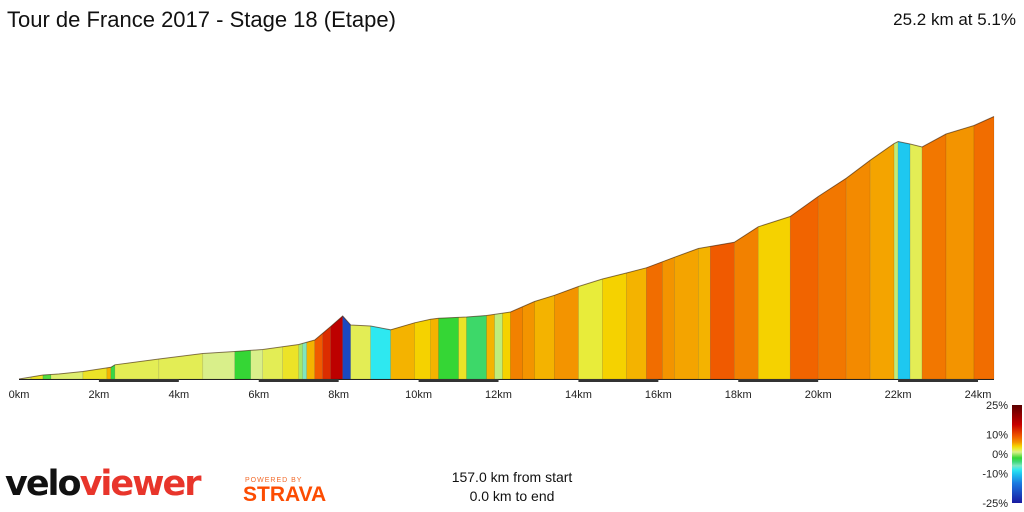  What do you see at coordinates (978, 395) in the screenshot?
I see `x-tick-label: 24km` at bounding box center [978, 395].